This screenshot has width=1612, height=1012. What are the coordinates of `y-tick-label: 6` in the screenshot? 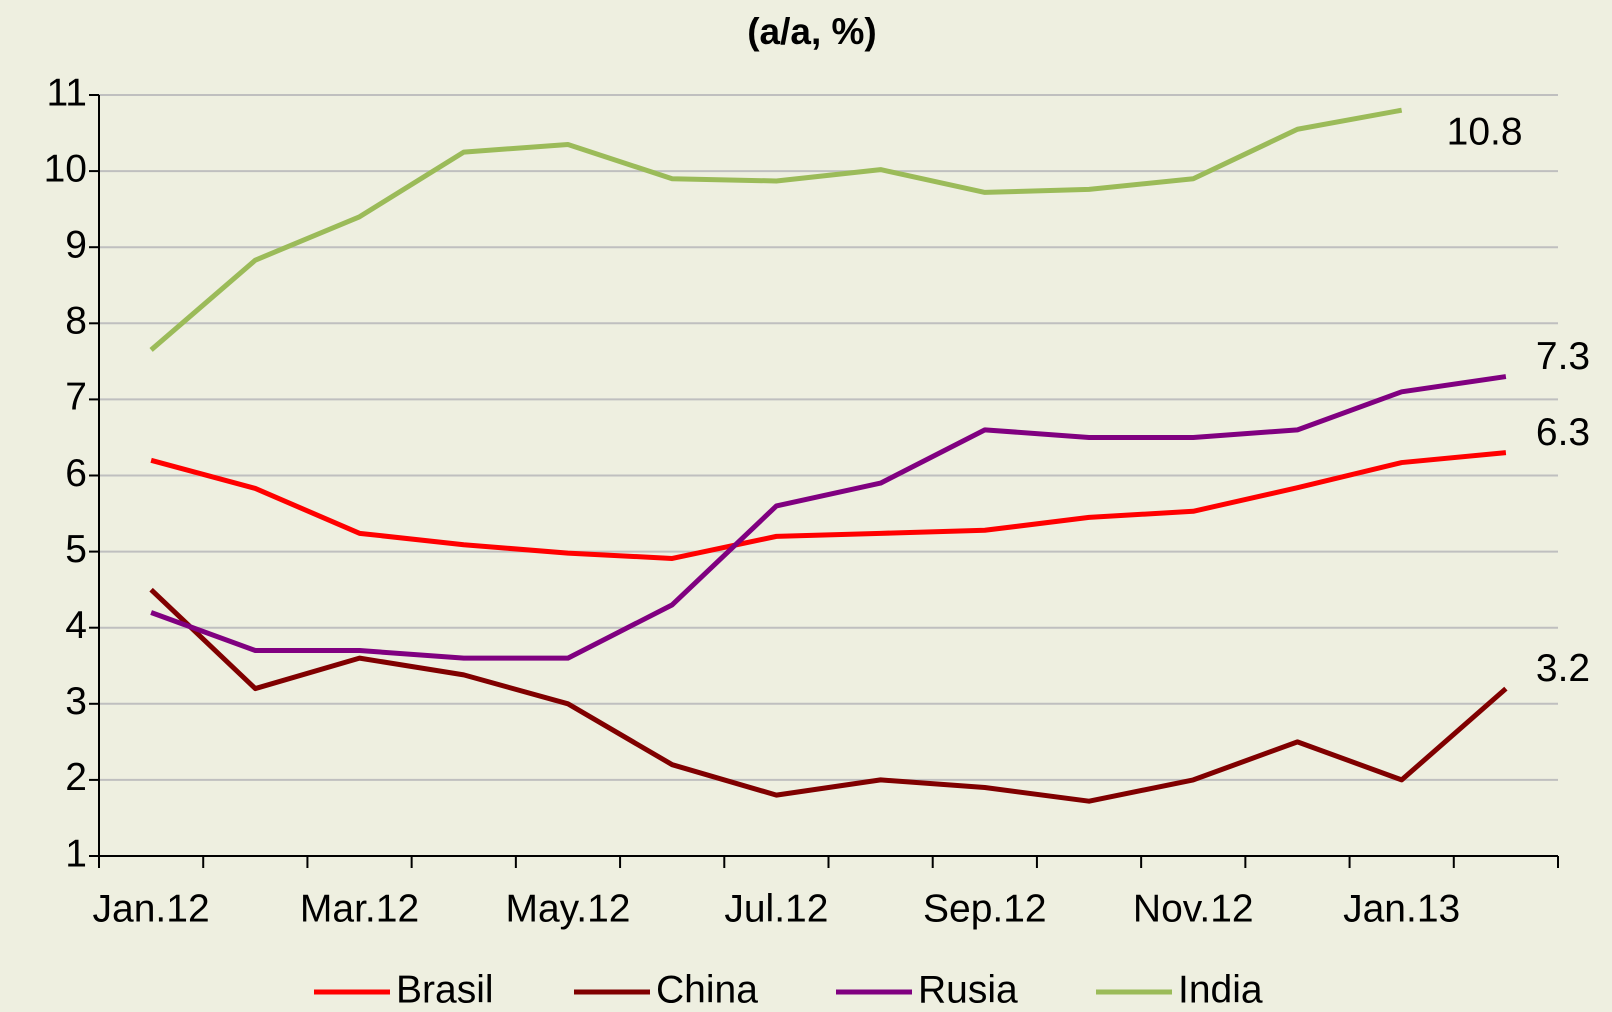 It's located at (76, 473).